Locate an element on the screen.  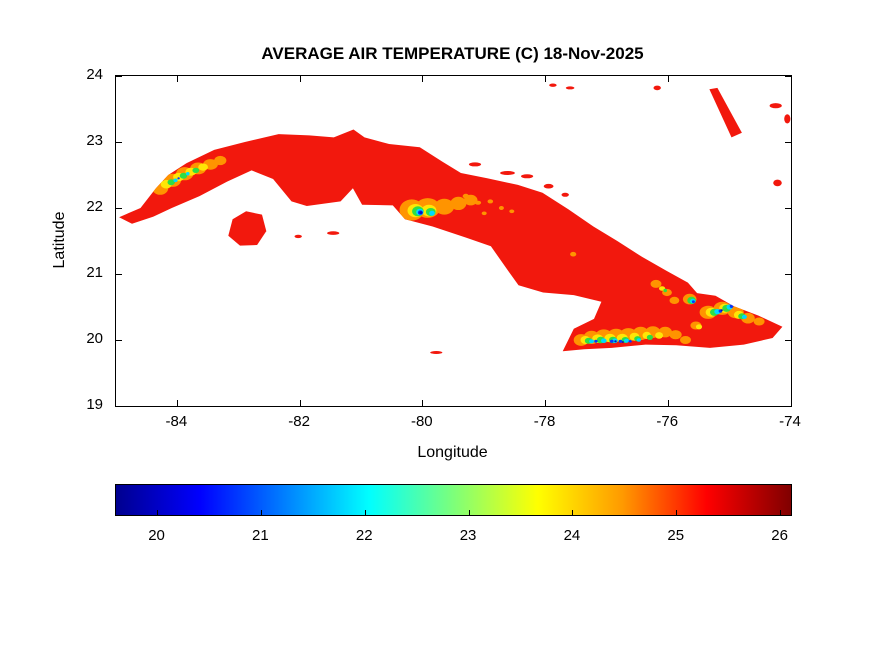
colorbar-gradient is located at coordinates (453, 500).